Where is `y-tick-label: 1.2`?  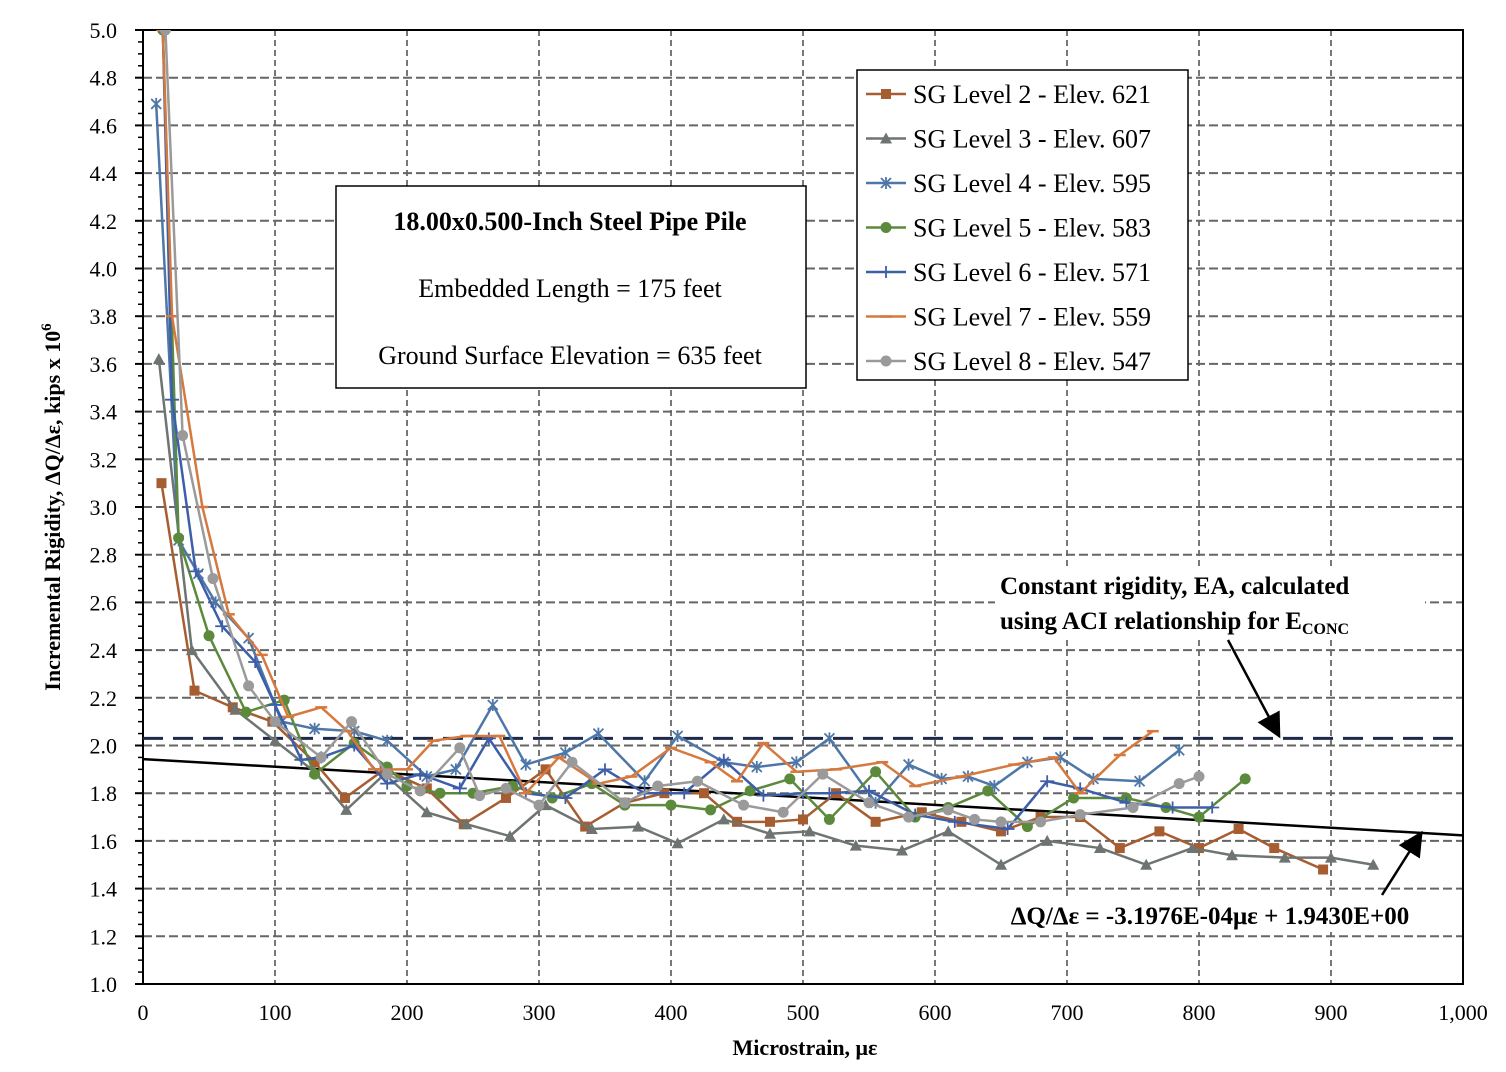
y-tick-label: 1.2 is located at coordinates (104, 936).